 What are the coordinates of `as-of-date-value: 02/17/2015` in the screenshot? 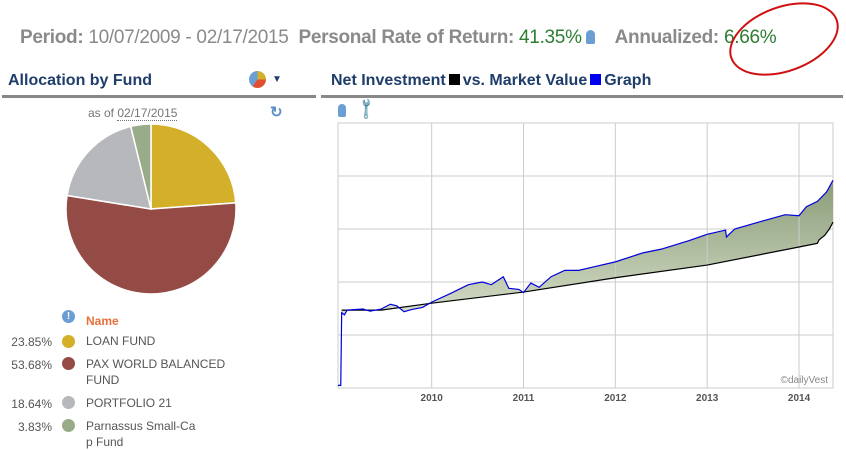 It's located at (147, 113).